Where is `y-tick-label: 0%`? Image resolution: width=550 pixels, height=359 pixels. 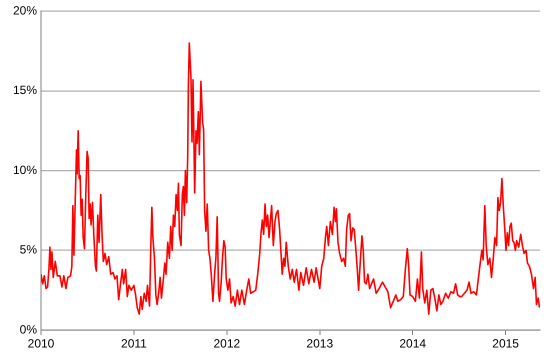 y-tick-label: 0% is located at coordinates (29, 329).